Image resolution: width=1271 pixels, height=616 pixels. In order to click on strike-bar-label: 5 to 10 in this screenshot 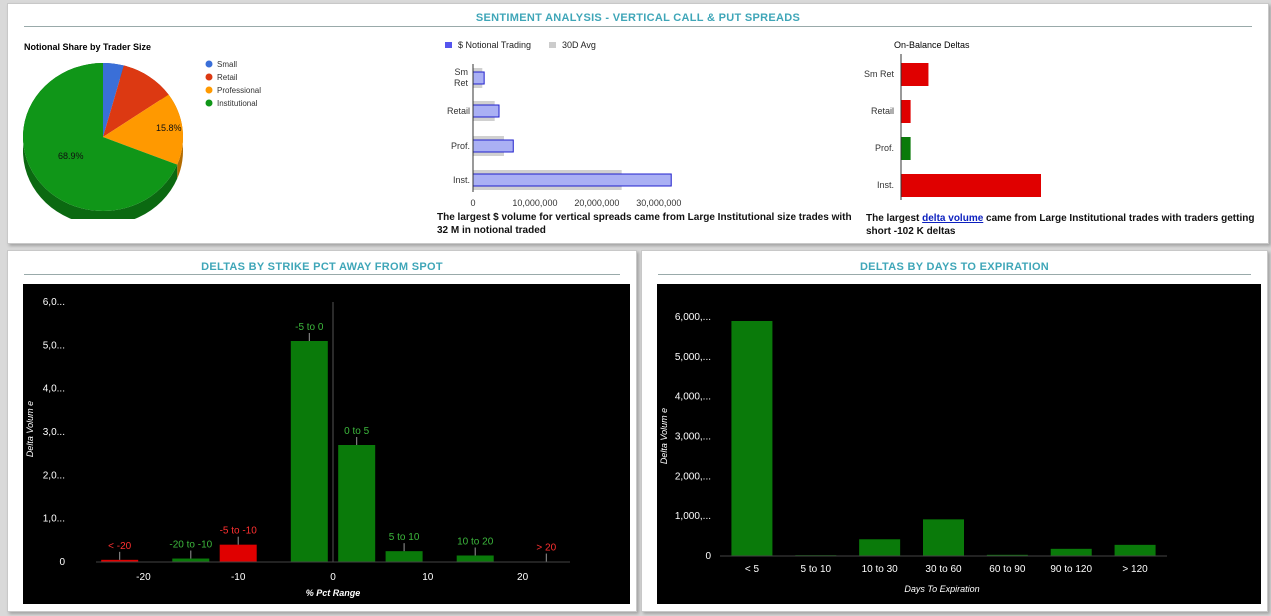, I will do `click(404, 537)`.